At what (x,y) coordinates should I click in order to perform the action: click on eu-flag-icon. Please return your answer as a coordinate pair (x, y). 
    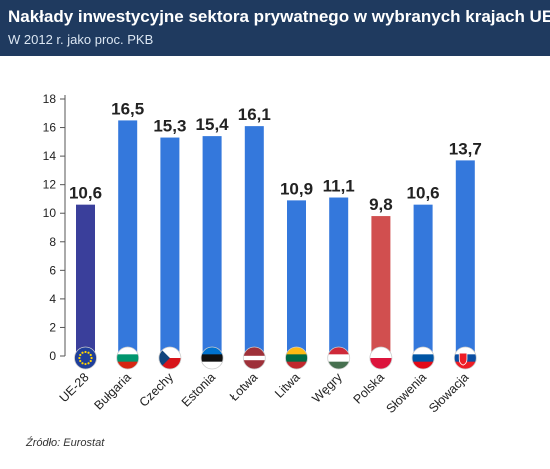
    Looking at the image, I should click on (85, 358).